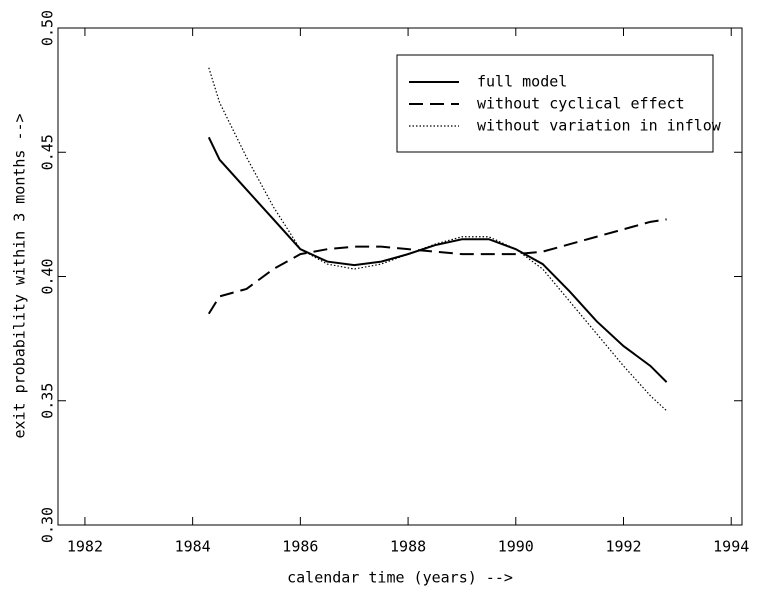  Describe the element at coordinates (731, 547) in the screenshot. I see `x-tick-label: 1994` at that location.